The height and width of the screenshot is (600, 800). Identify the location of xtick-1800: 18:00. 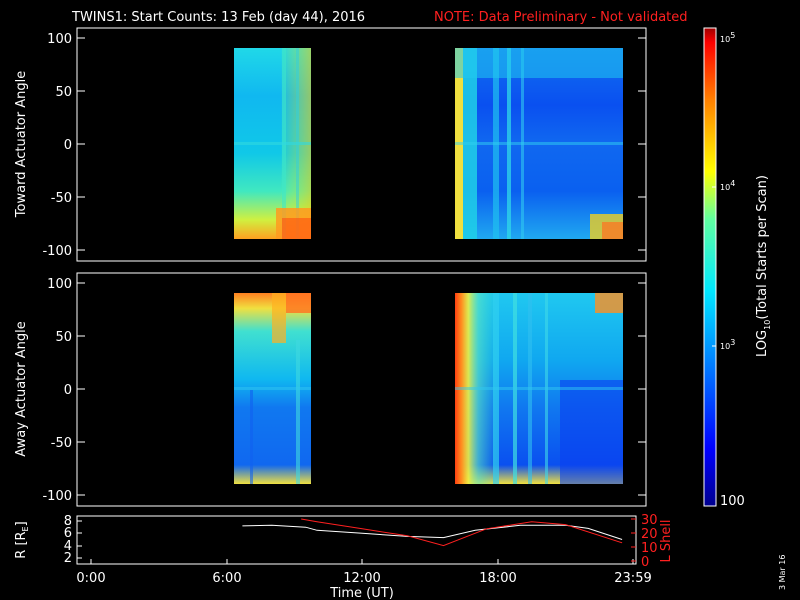
(497, 578).